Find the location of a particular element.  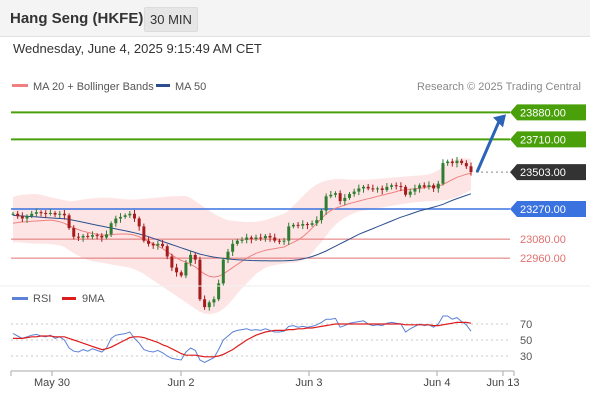

legend-rsima-swatch is located at coordinates (69, 298).